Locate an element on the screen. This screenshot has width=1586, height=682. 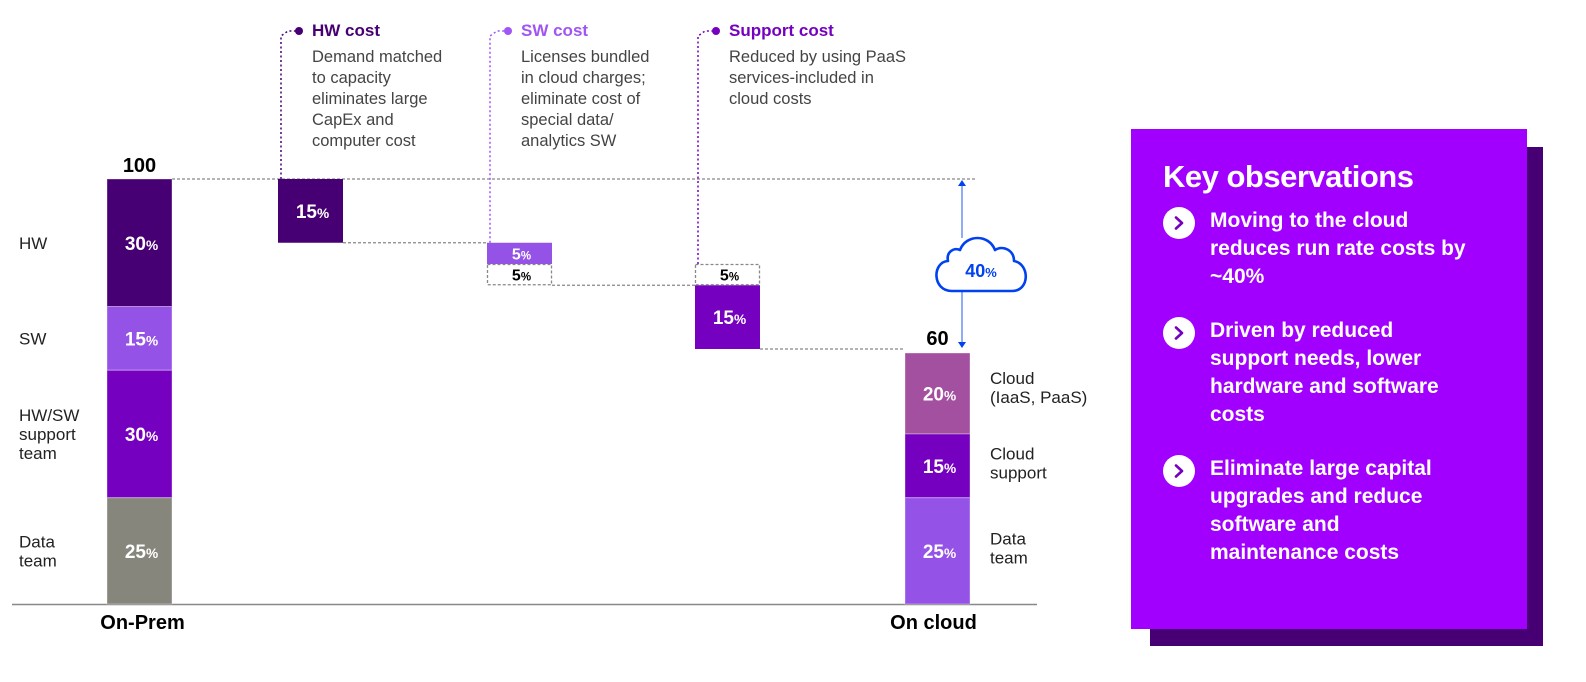
category-label: Cloud support is located at coordinates (1018, 463).